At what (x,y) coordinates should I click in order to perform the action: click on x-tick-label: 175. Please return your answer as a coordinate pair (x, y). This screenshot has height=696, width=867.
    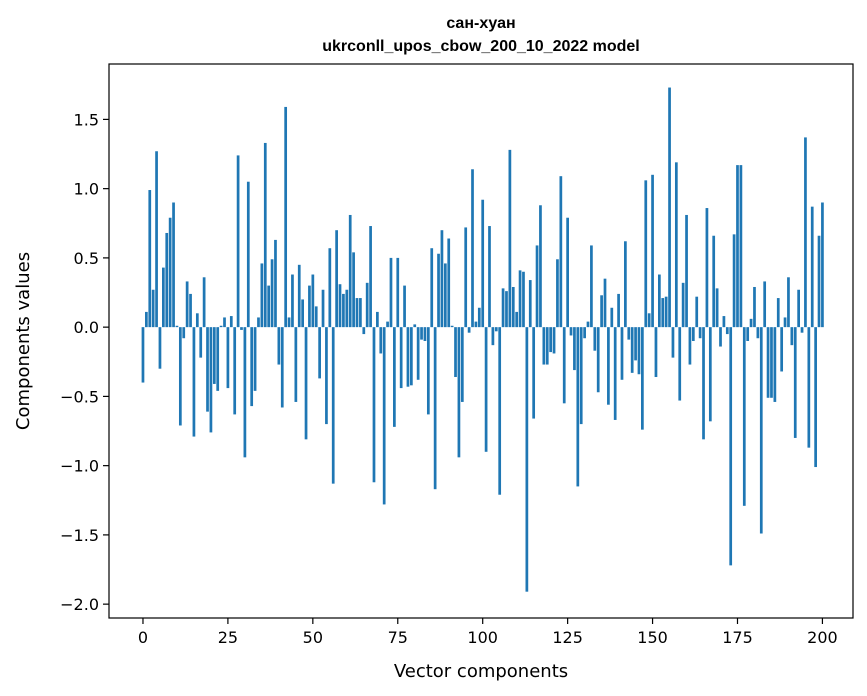
    Looking at the image, I should click on (737, 637).